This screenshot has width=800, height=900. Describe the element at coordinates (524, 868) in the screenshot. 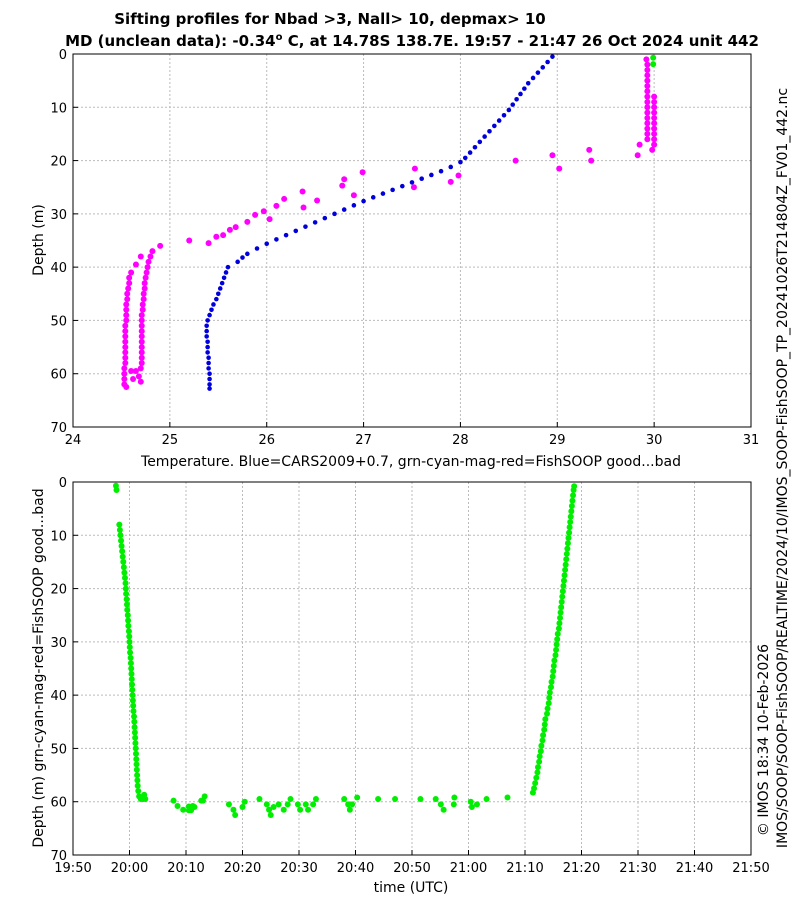

I see `bottom-x-tick-label: 21:10` at that location.